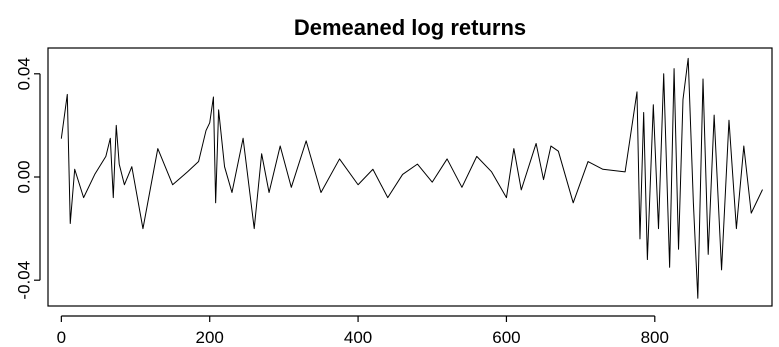  What do you see at coordinates (23, 176) in the screenshot?
I see `y-tick-label: 0.00` at bounding box center [23, 176].